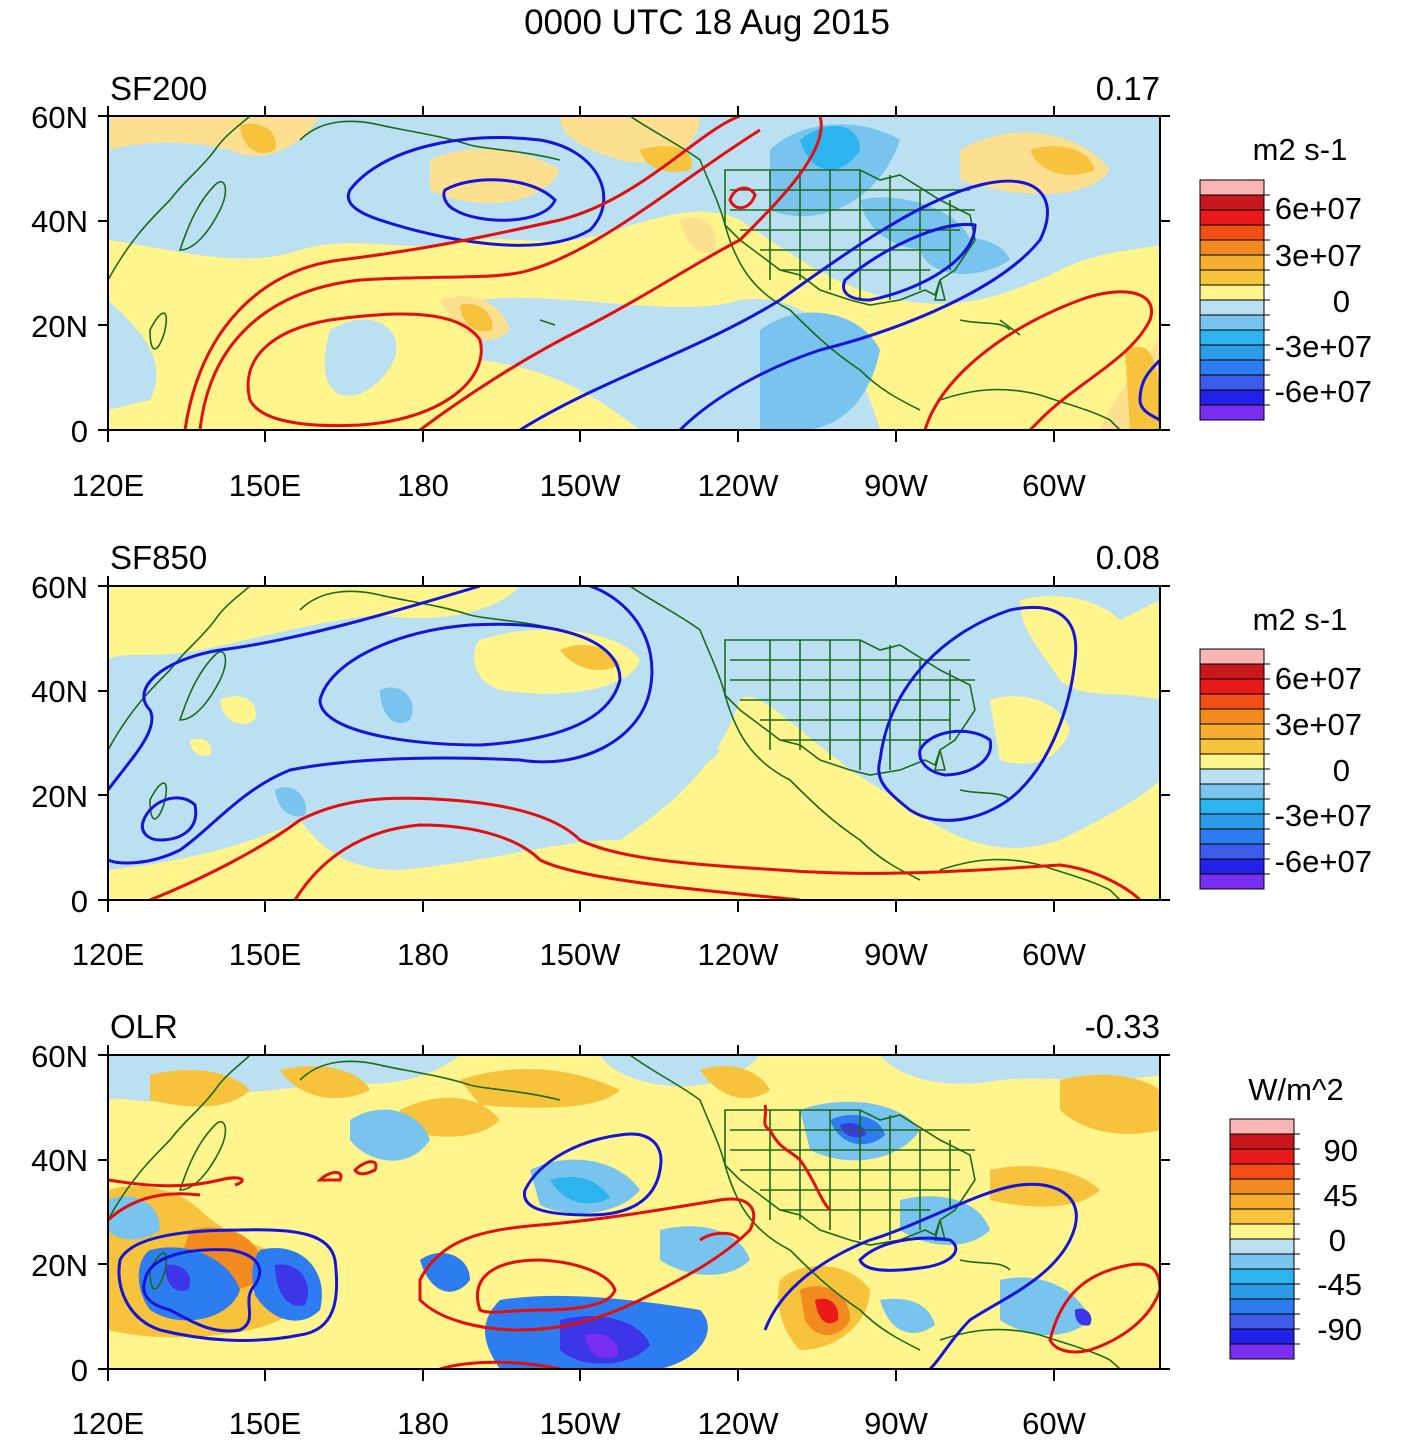  What do you see at coordinates (158, 557) in the screenshot?
I see `panel-title: SF850` at bounding box center [158, 557].